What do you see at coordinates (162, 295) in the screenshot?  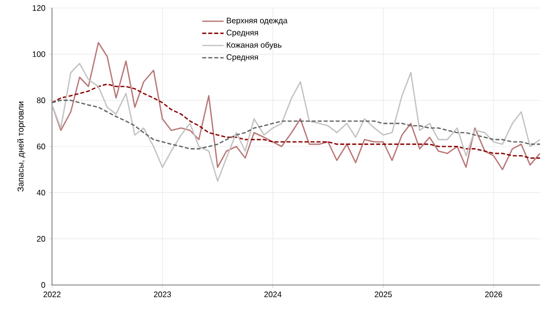 I see `x-tick-label: 2023` at bounding box center [162, 295].